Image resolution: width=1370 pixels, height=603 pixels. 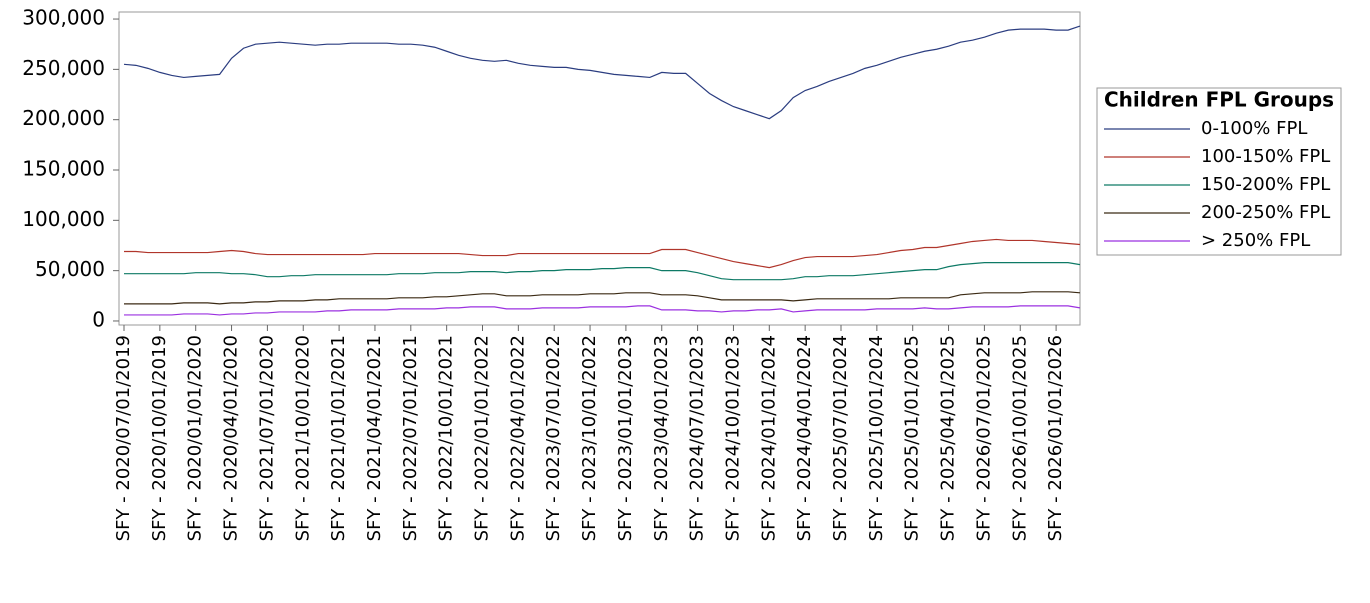 What do you see at coordinates (123, 438) in the screenshot?
I see `x-tick-label: SFY - 2020/07/01/2019` at bounding box center [123, 438].